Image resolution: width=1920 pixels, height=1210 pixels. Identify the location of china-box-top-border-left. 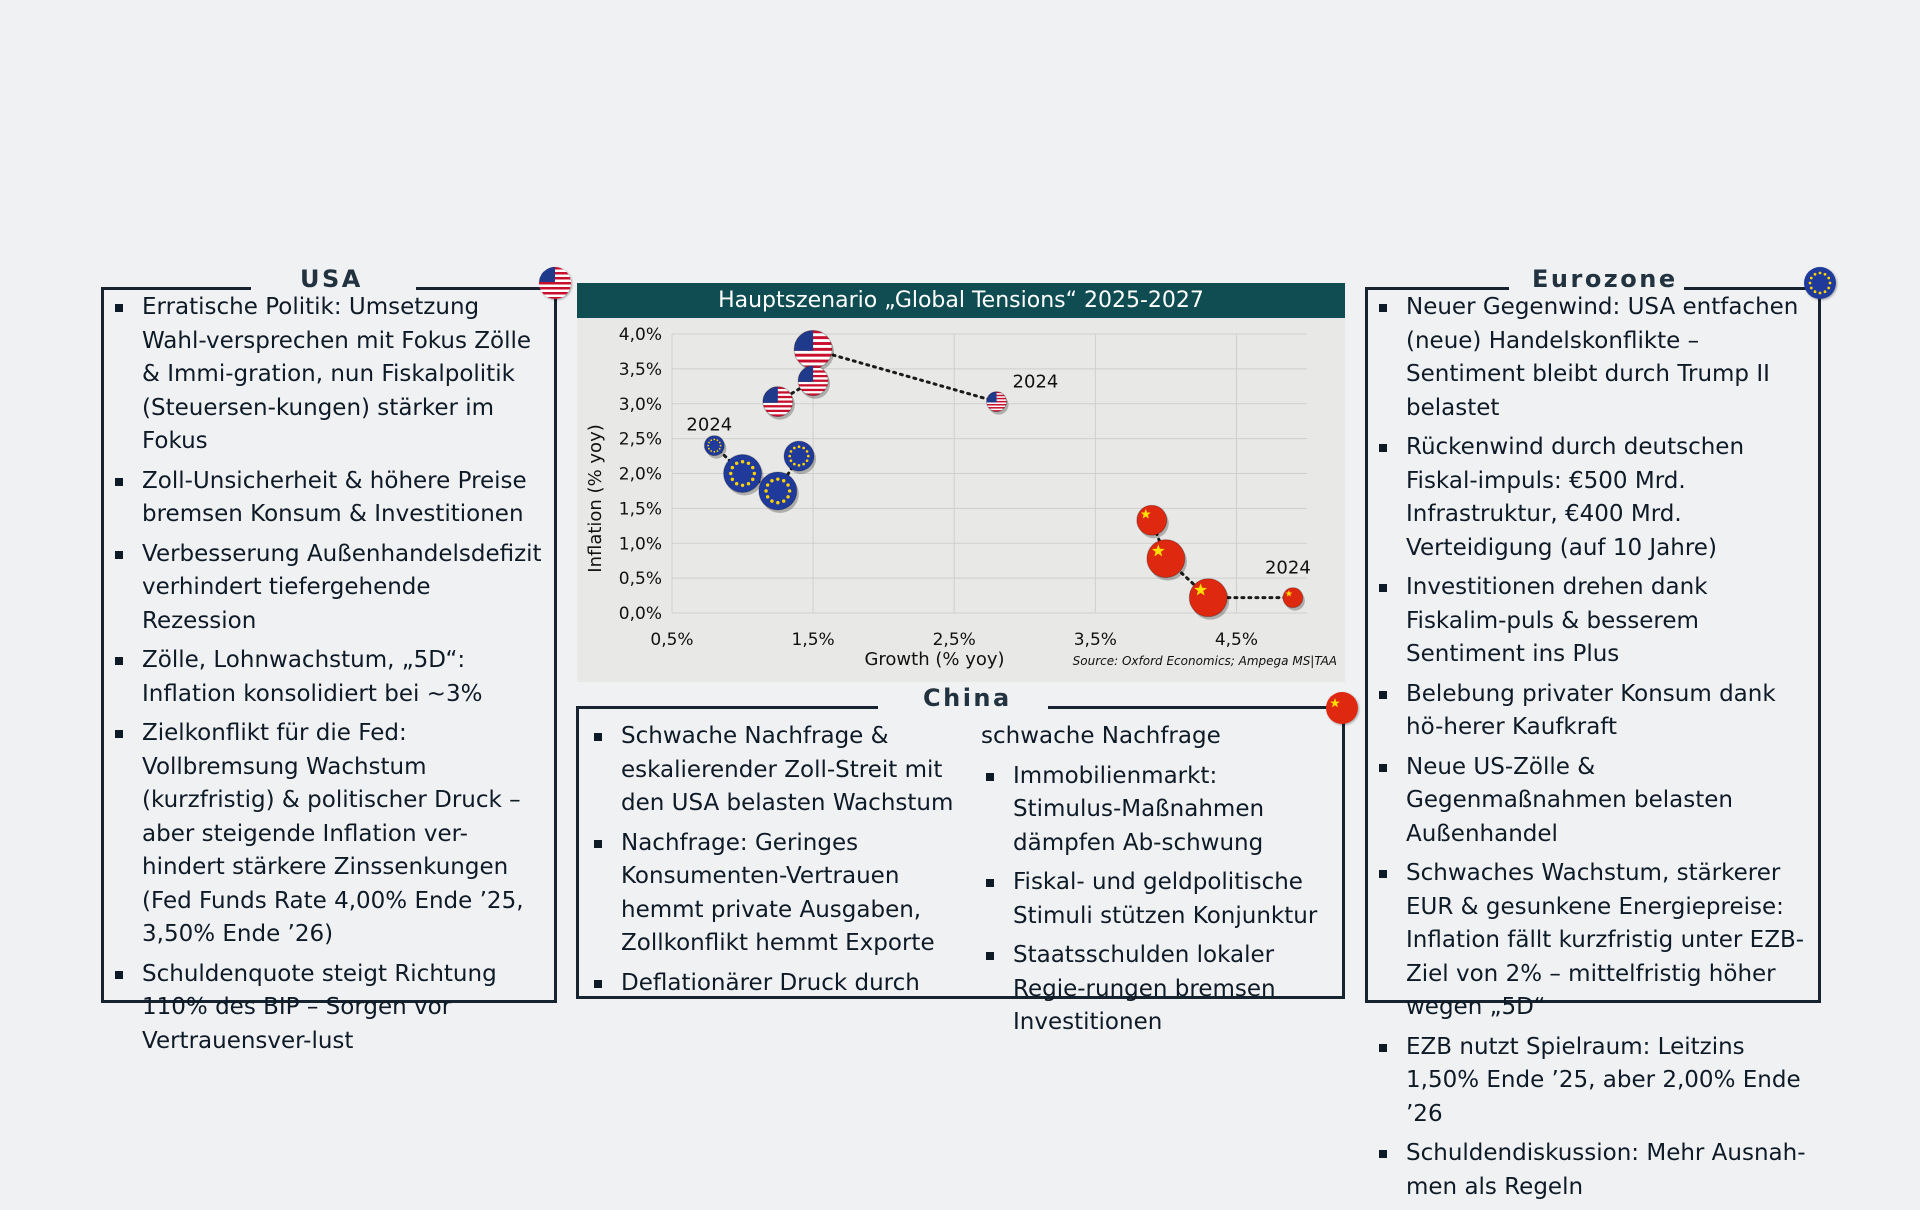
(727, 707).